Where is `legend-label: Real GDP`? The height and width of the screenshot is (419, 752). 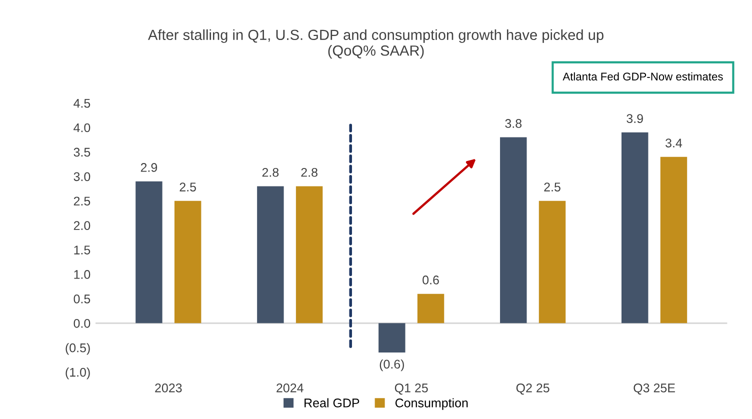 legend-label: Real GDP is located at coordinates (332, 403).